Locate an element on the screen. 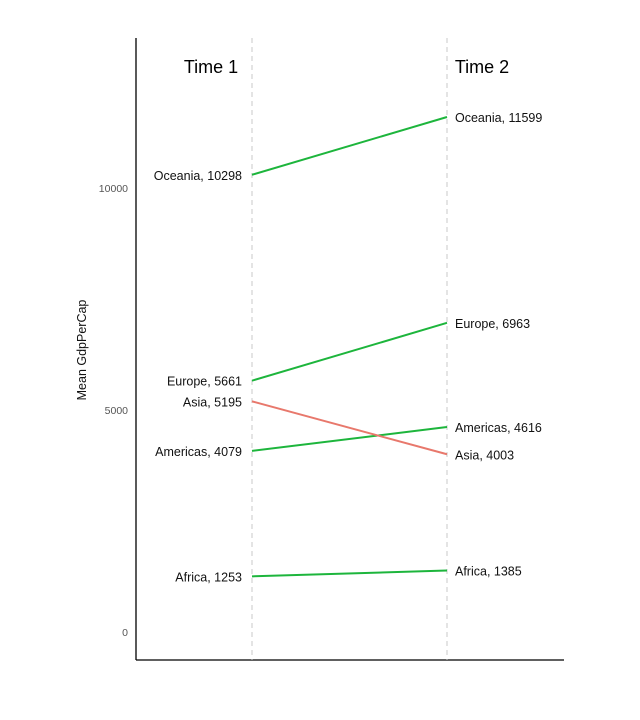  time2-label-oceania: Oceania, 11599 is located at coordinates (498, 118).